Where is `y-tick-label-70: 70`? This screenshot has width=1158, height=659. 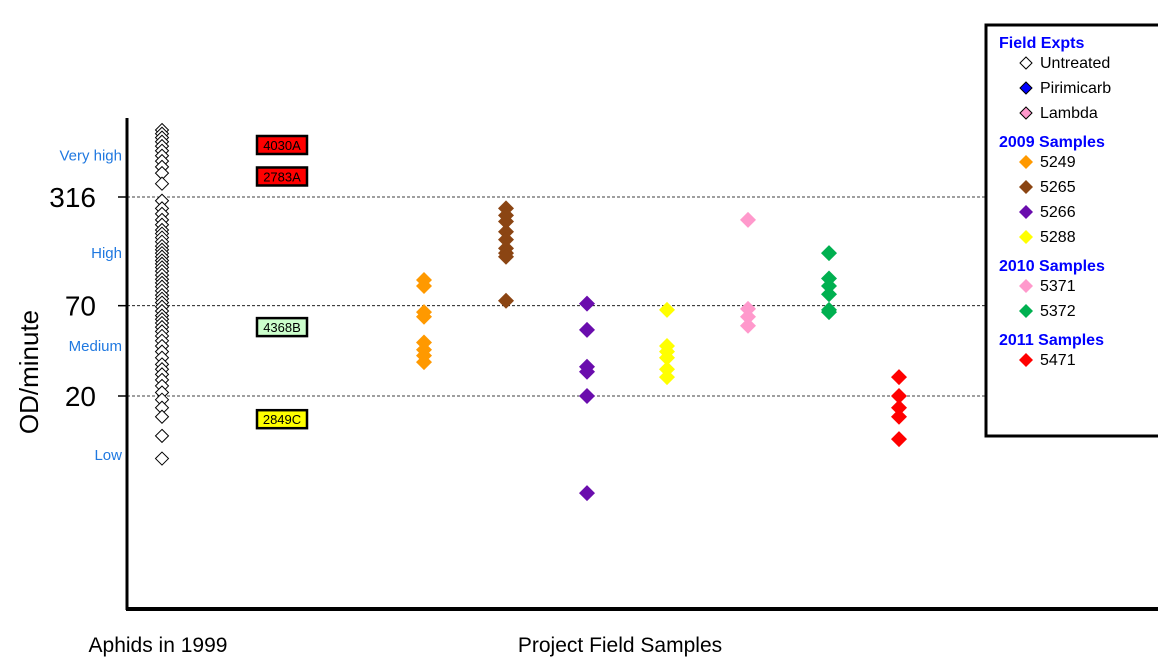 y-tick-label-70: 70 is located at coordinates (80, 306).